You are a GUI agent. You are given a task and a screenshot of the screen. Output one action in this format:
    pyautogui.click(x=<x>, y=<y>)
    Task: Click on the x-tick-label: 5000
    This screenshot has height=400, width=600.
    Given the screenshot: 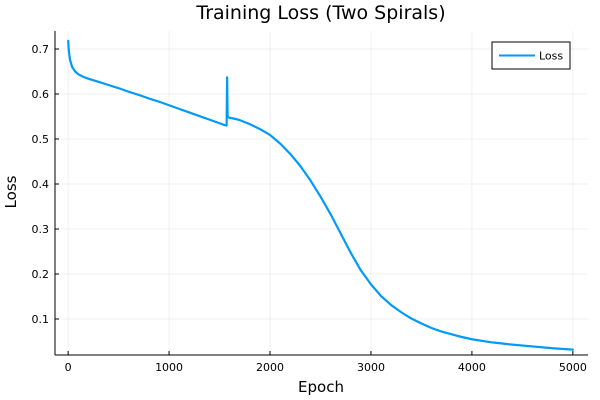 What is the action you would take?
    pyautogui.click(x=573, y=367)
    